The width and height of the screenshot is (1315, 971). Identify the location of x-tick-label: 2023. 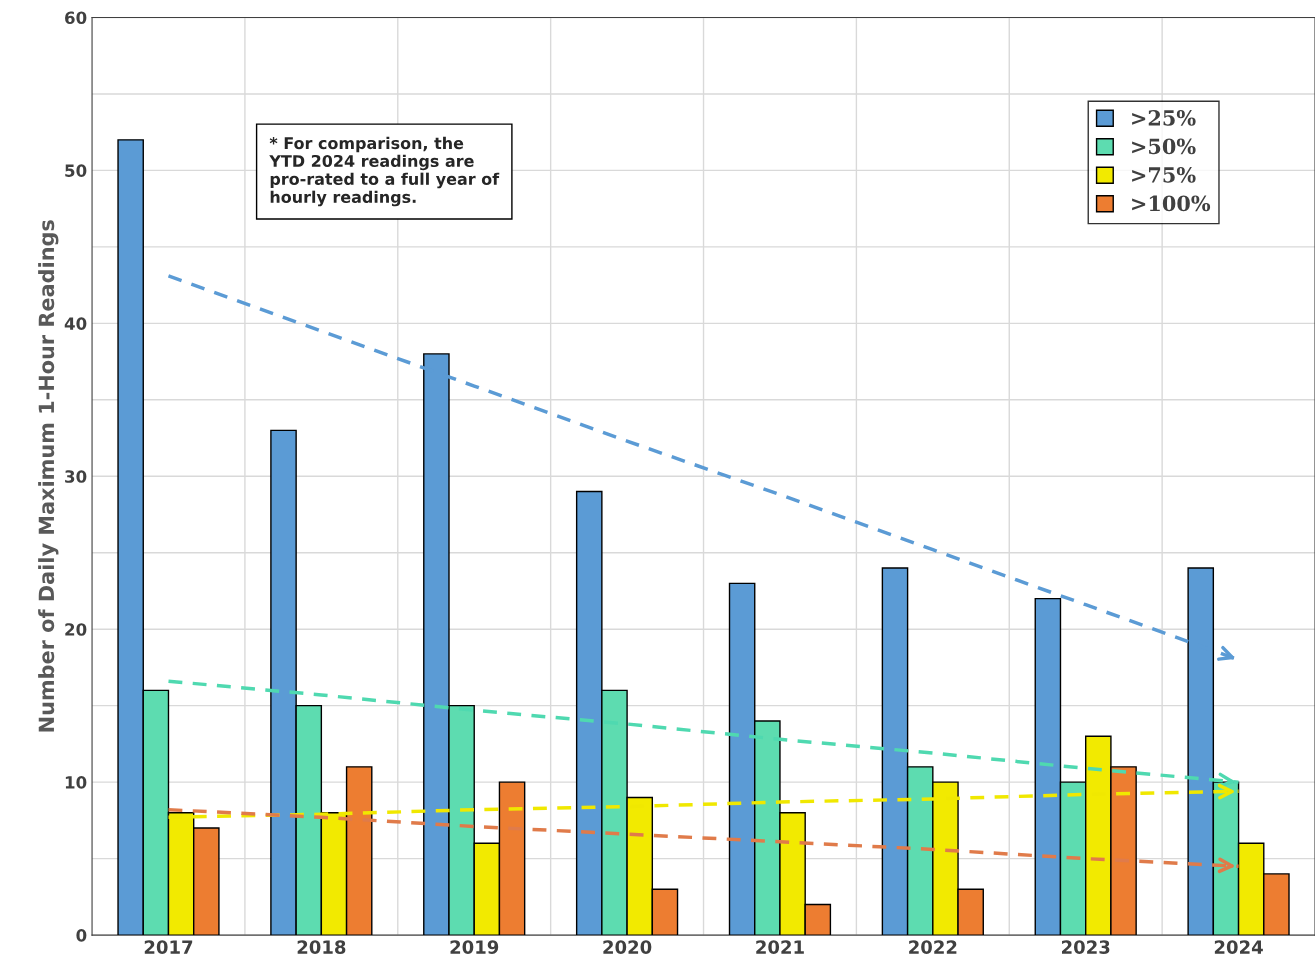
(1086, 947).